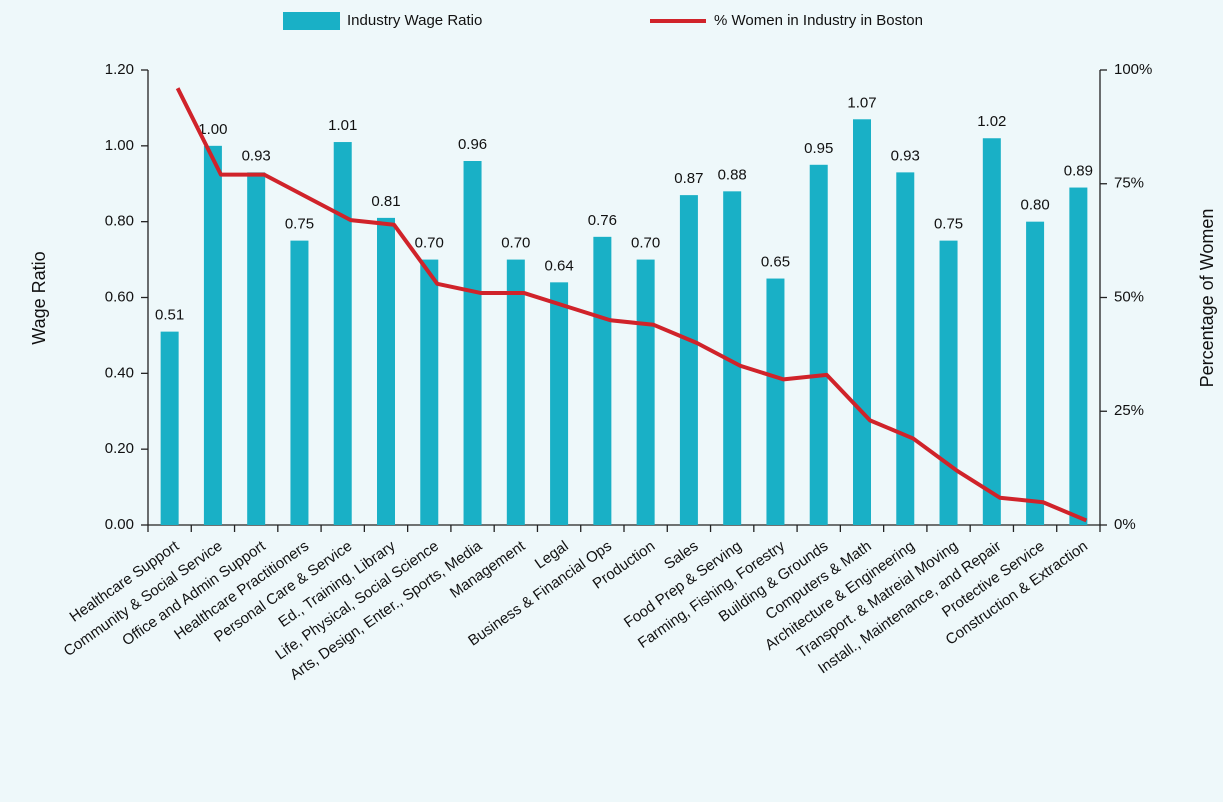 This screenshot has width=1223, height=802. I want to click on y-tick-label: 0.60, so click(119, 296).